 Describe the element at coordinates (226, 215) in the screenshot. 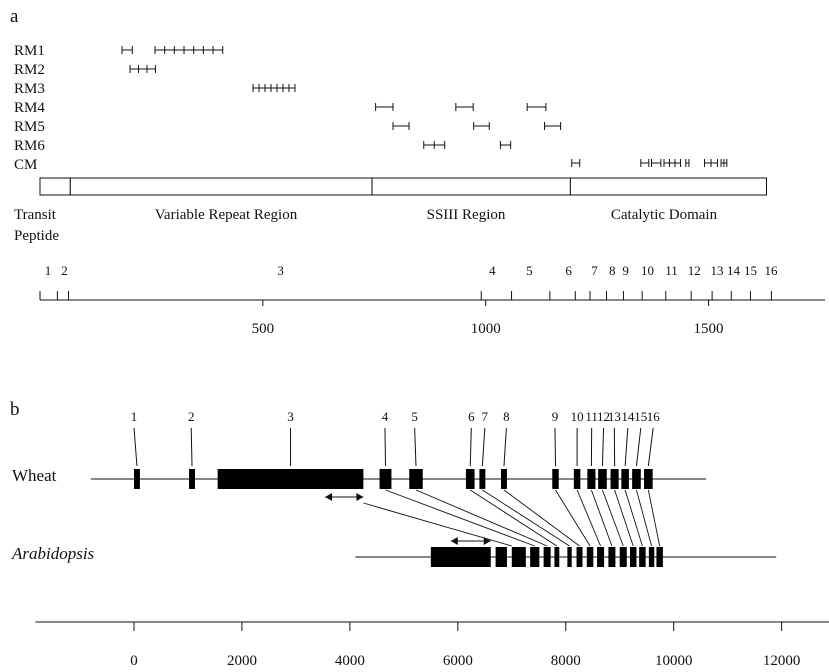

I see `region-label-variable-repeat: Variable Repeat Region` at that location.